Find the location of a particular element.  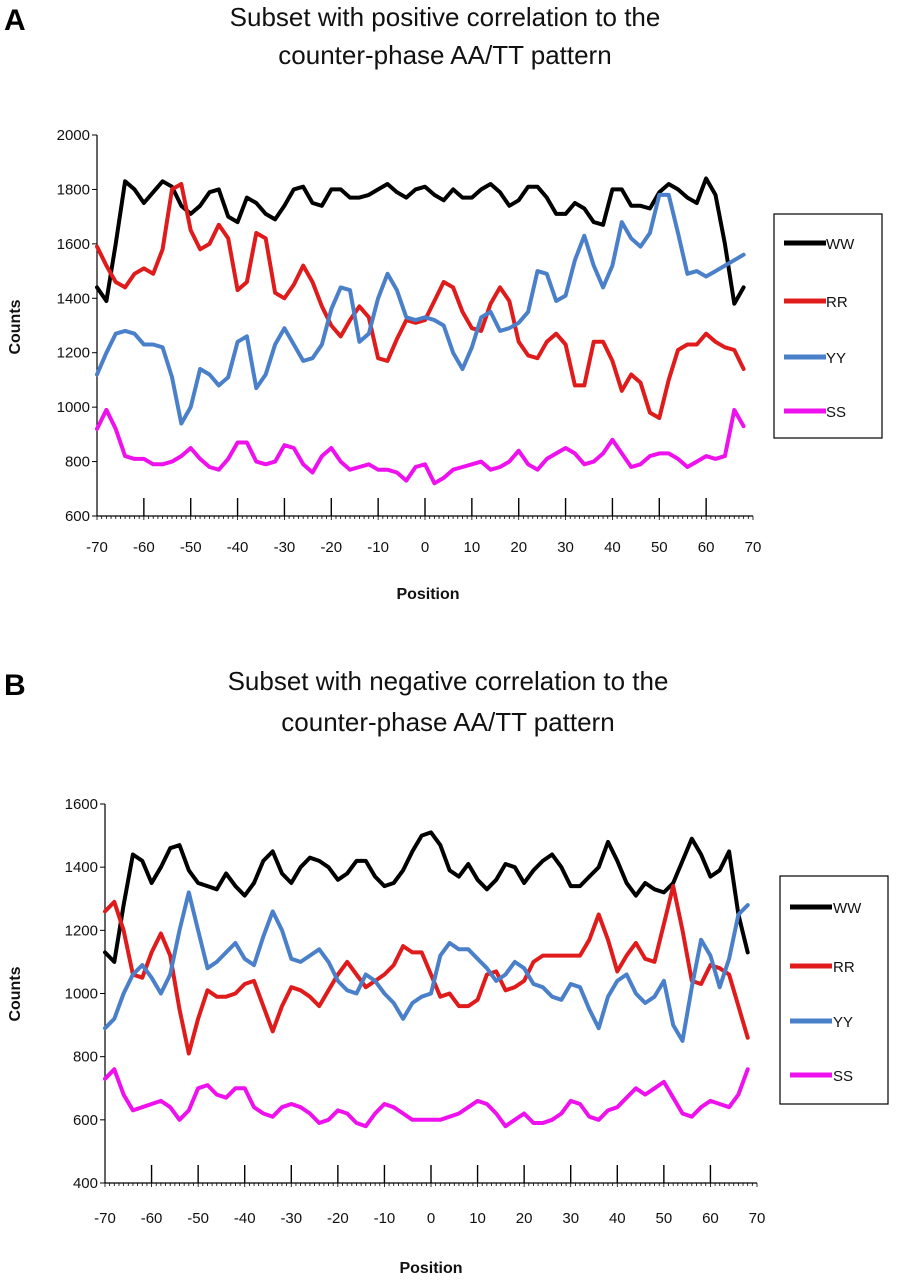

panel-a-title-line-1: Subset with positive correlation to the is located at coordinates (445, 17).